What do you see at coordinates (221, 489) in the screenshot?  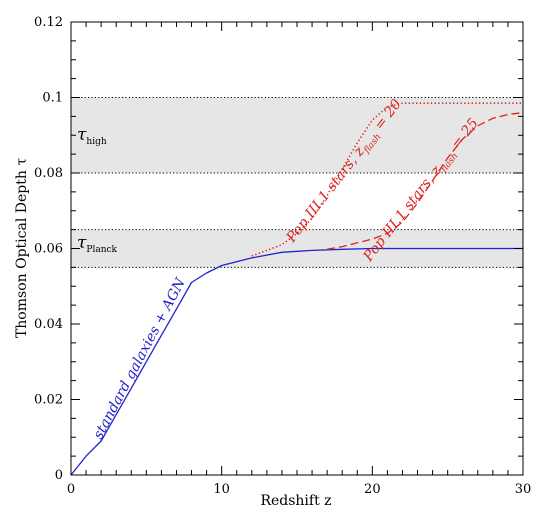 I see `x-tick-label: 10` at bounding box center [221, 489].